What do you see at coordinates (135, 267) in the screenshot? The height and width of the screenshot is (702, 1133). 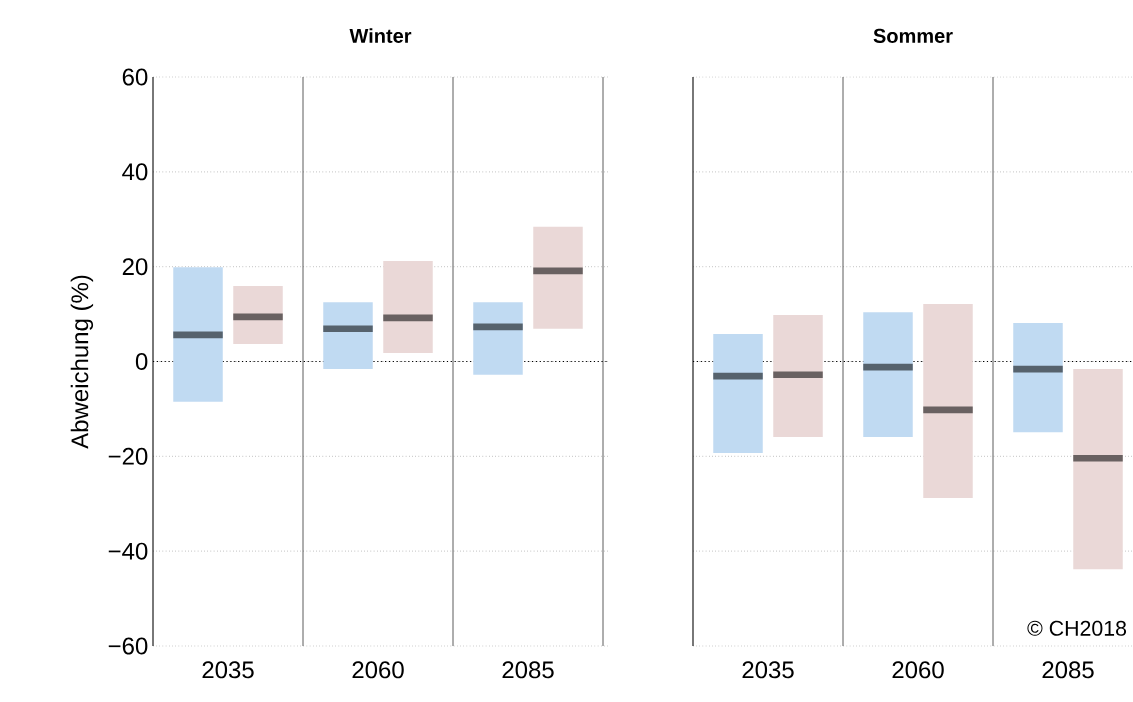 I see `y-tick-label: 20` at bounding box center [135, 267].